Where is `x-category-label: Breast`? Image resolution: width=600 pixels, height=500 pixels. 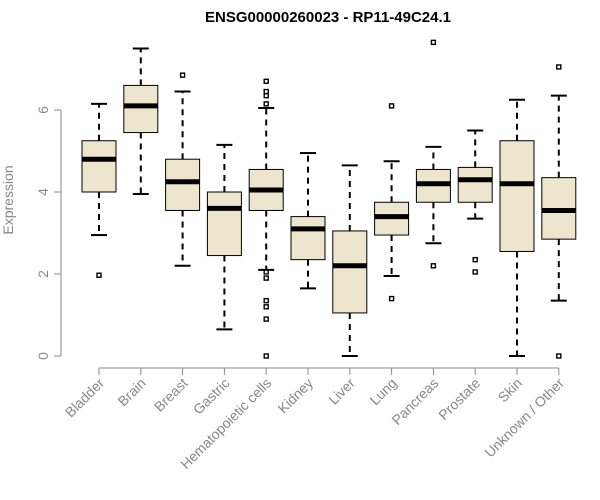 x-category-label: Breast is located at coordinates (171, 395).